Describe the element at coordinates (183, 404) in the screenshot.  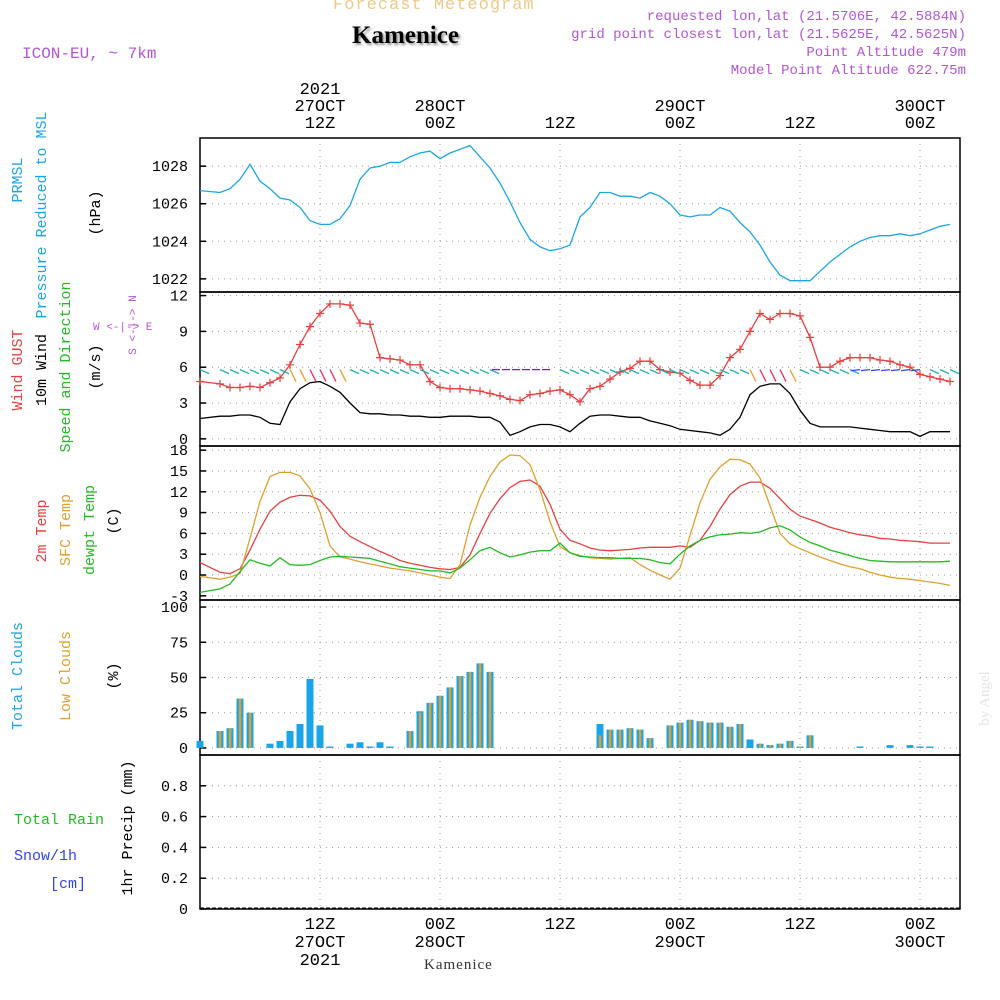
I see `wind-ytick-label: 3` at that location.